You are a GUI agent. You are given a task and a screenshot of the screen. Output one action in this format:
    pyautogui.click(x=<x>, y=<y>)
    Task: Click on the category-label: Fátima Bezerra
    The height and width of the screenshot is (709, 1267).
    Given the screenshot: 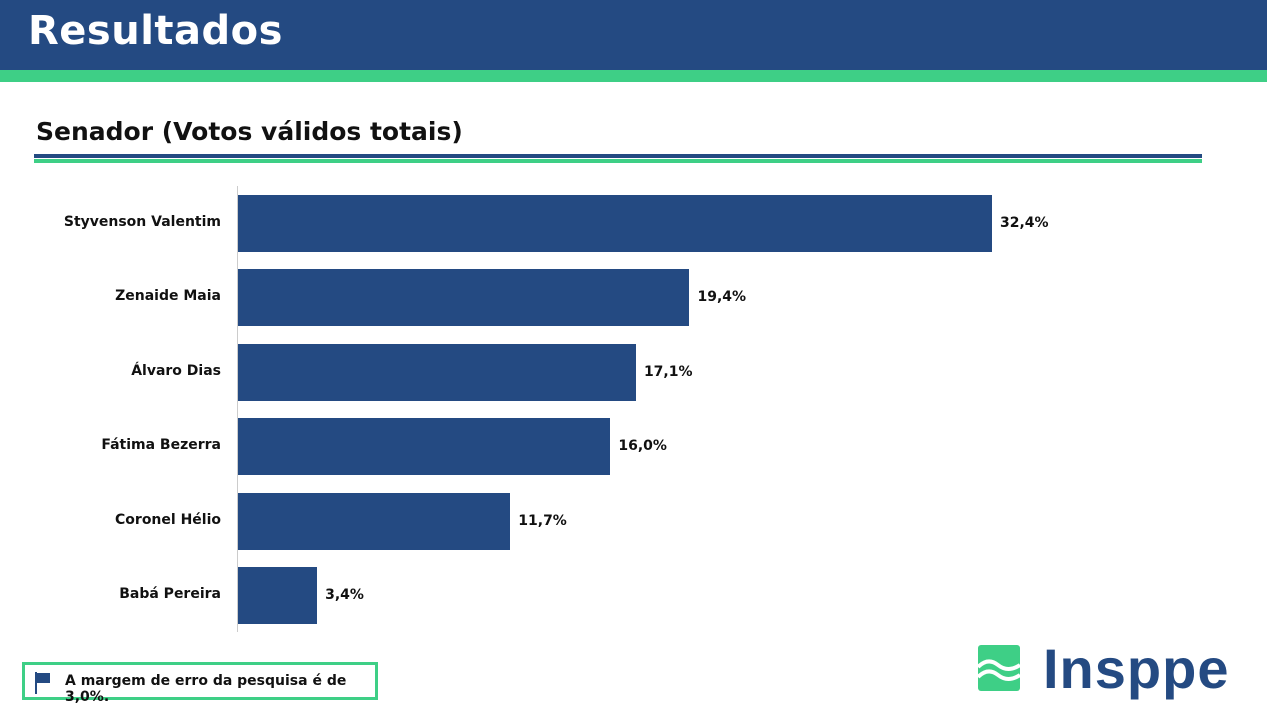 What is the action you would take?
    pyautogui.click(x=161, y=445)
    